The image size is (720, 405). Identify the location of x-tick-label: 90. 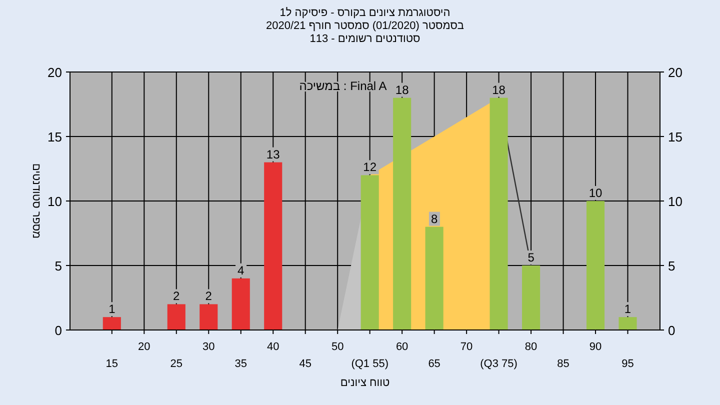
(595, 347).